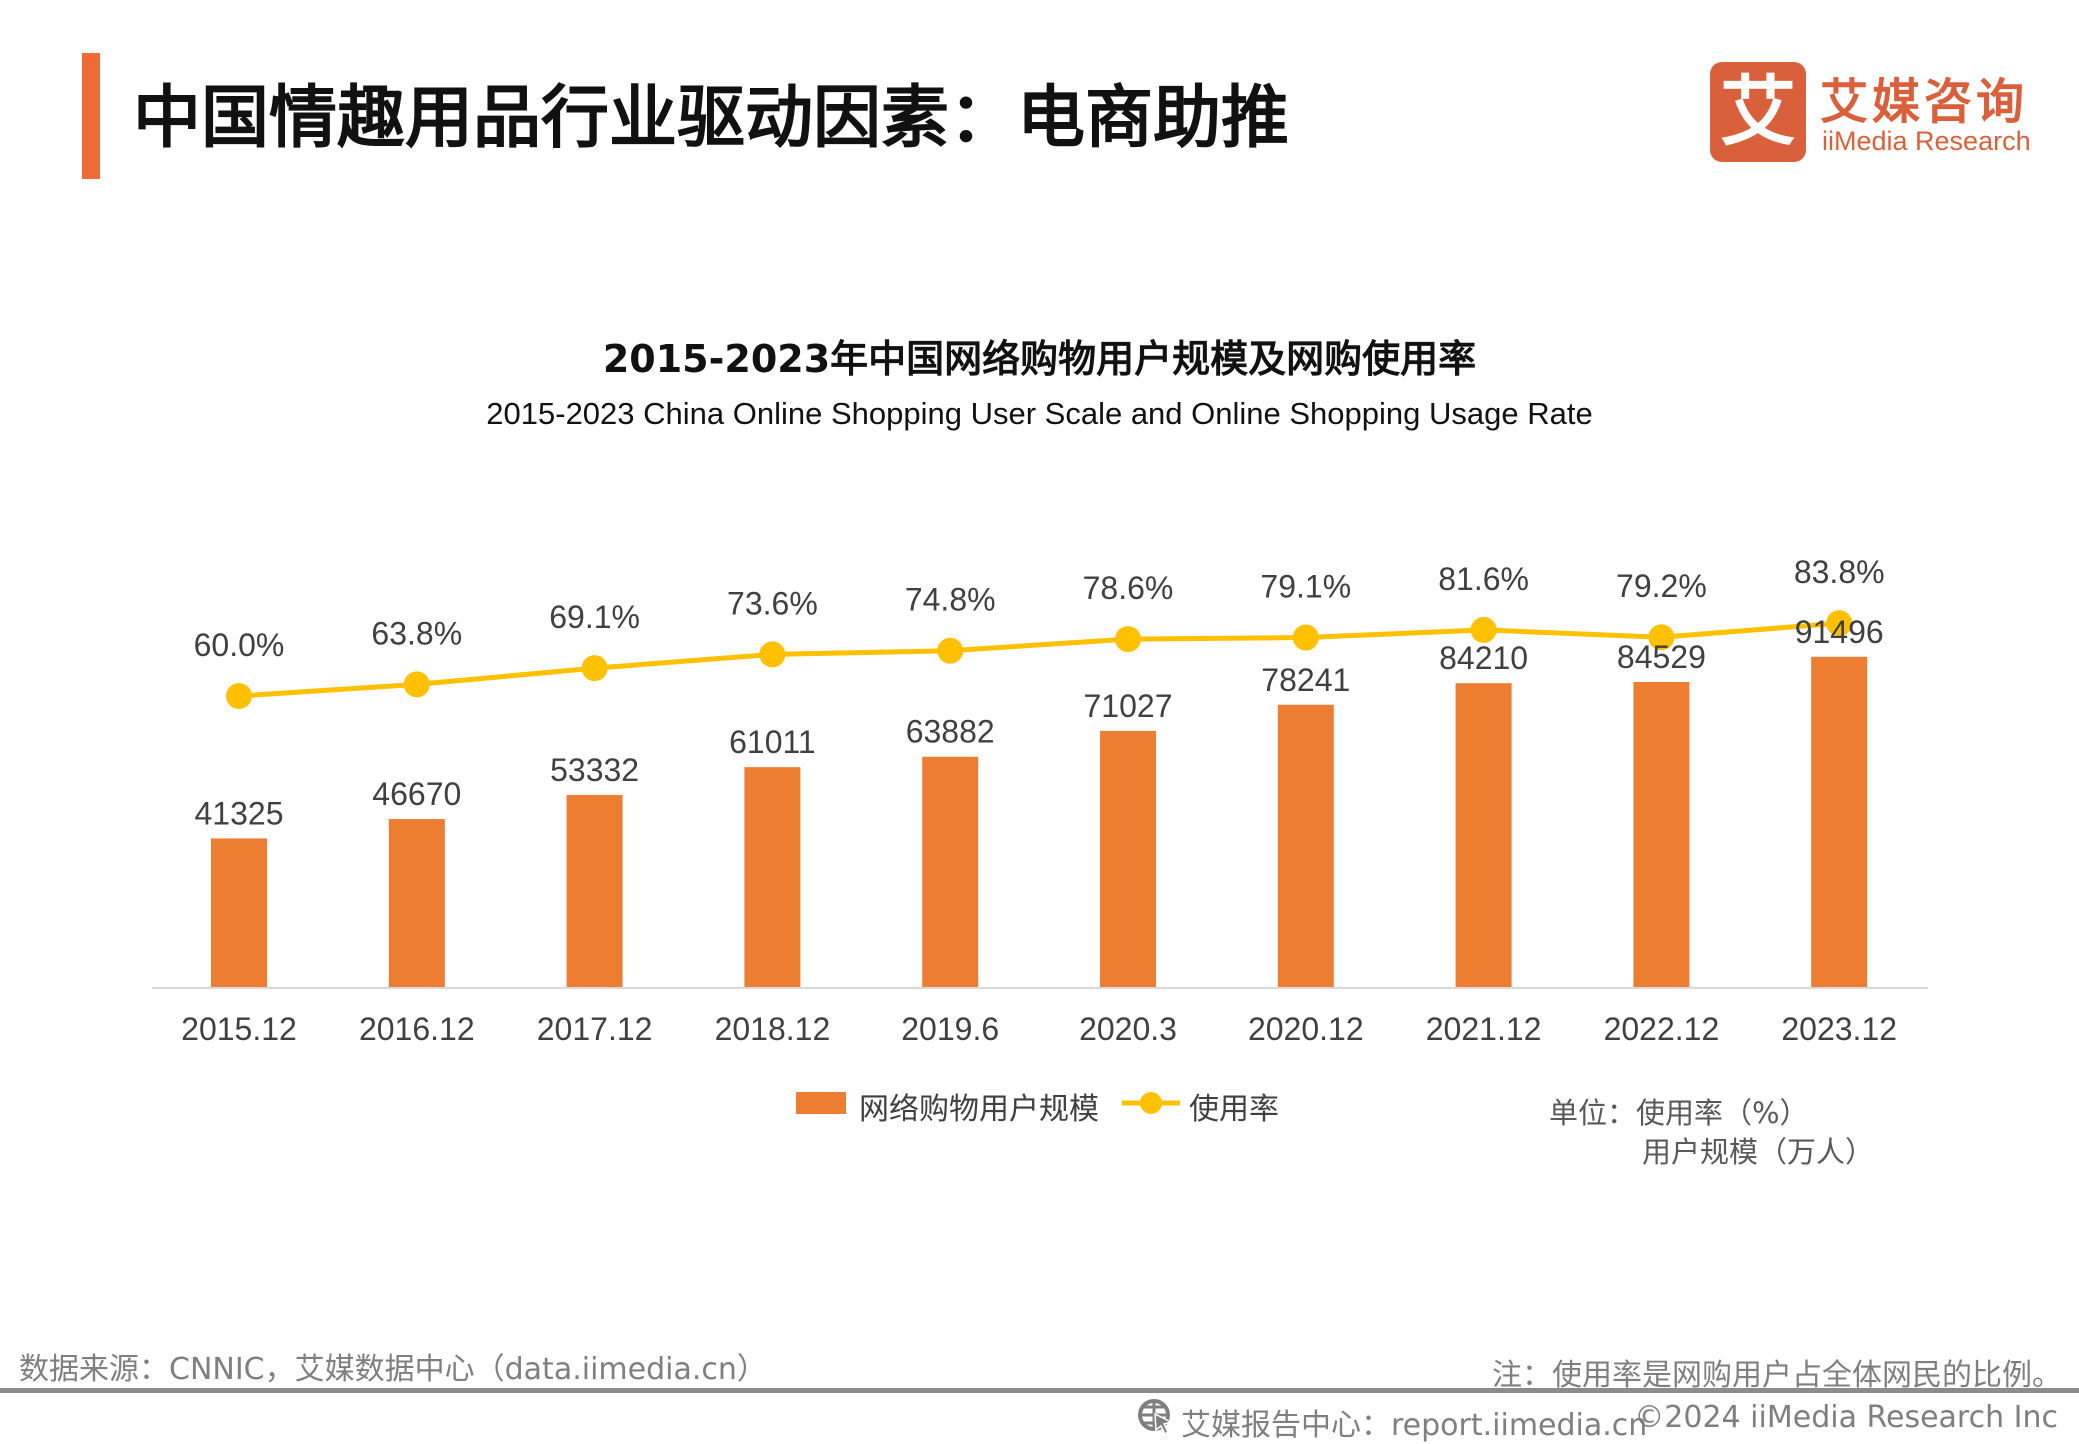  I want to click on usage-rate-line, so click(1039, 659).